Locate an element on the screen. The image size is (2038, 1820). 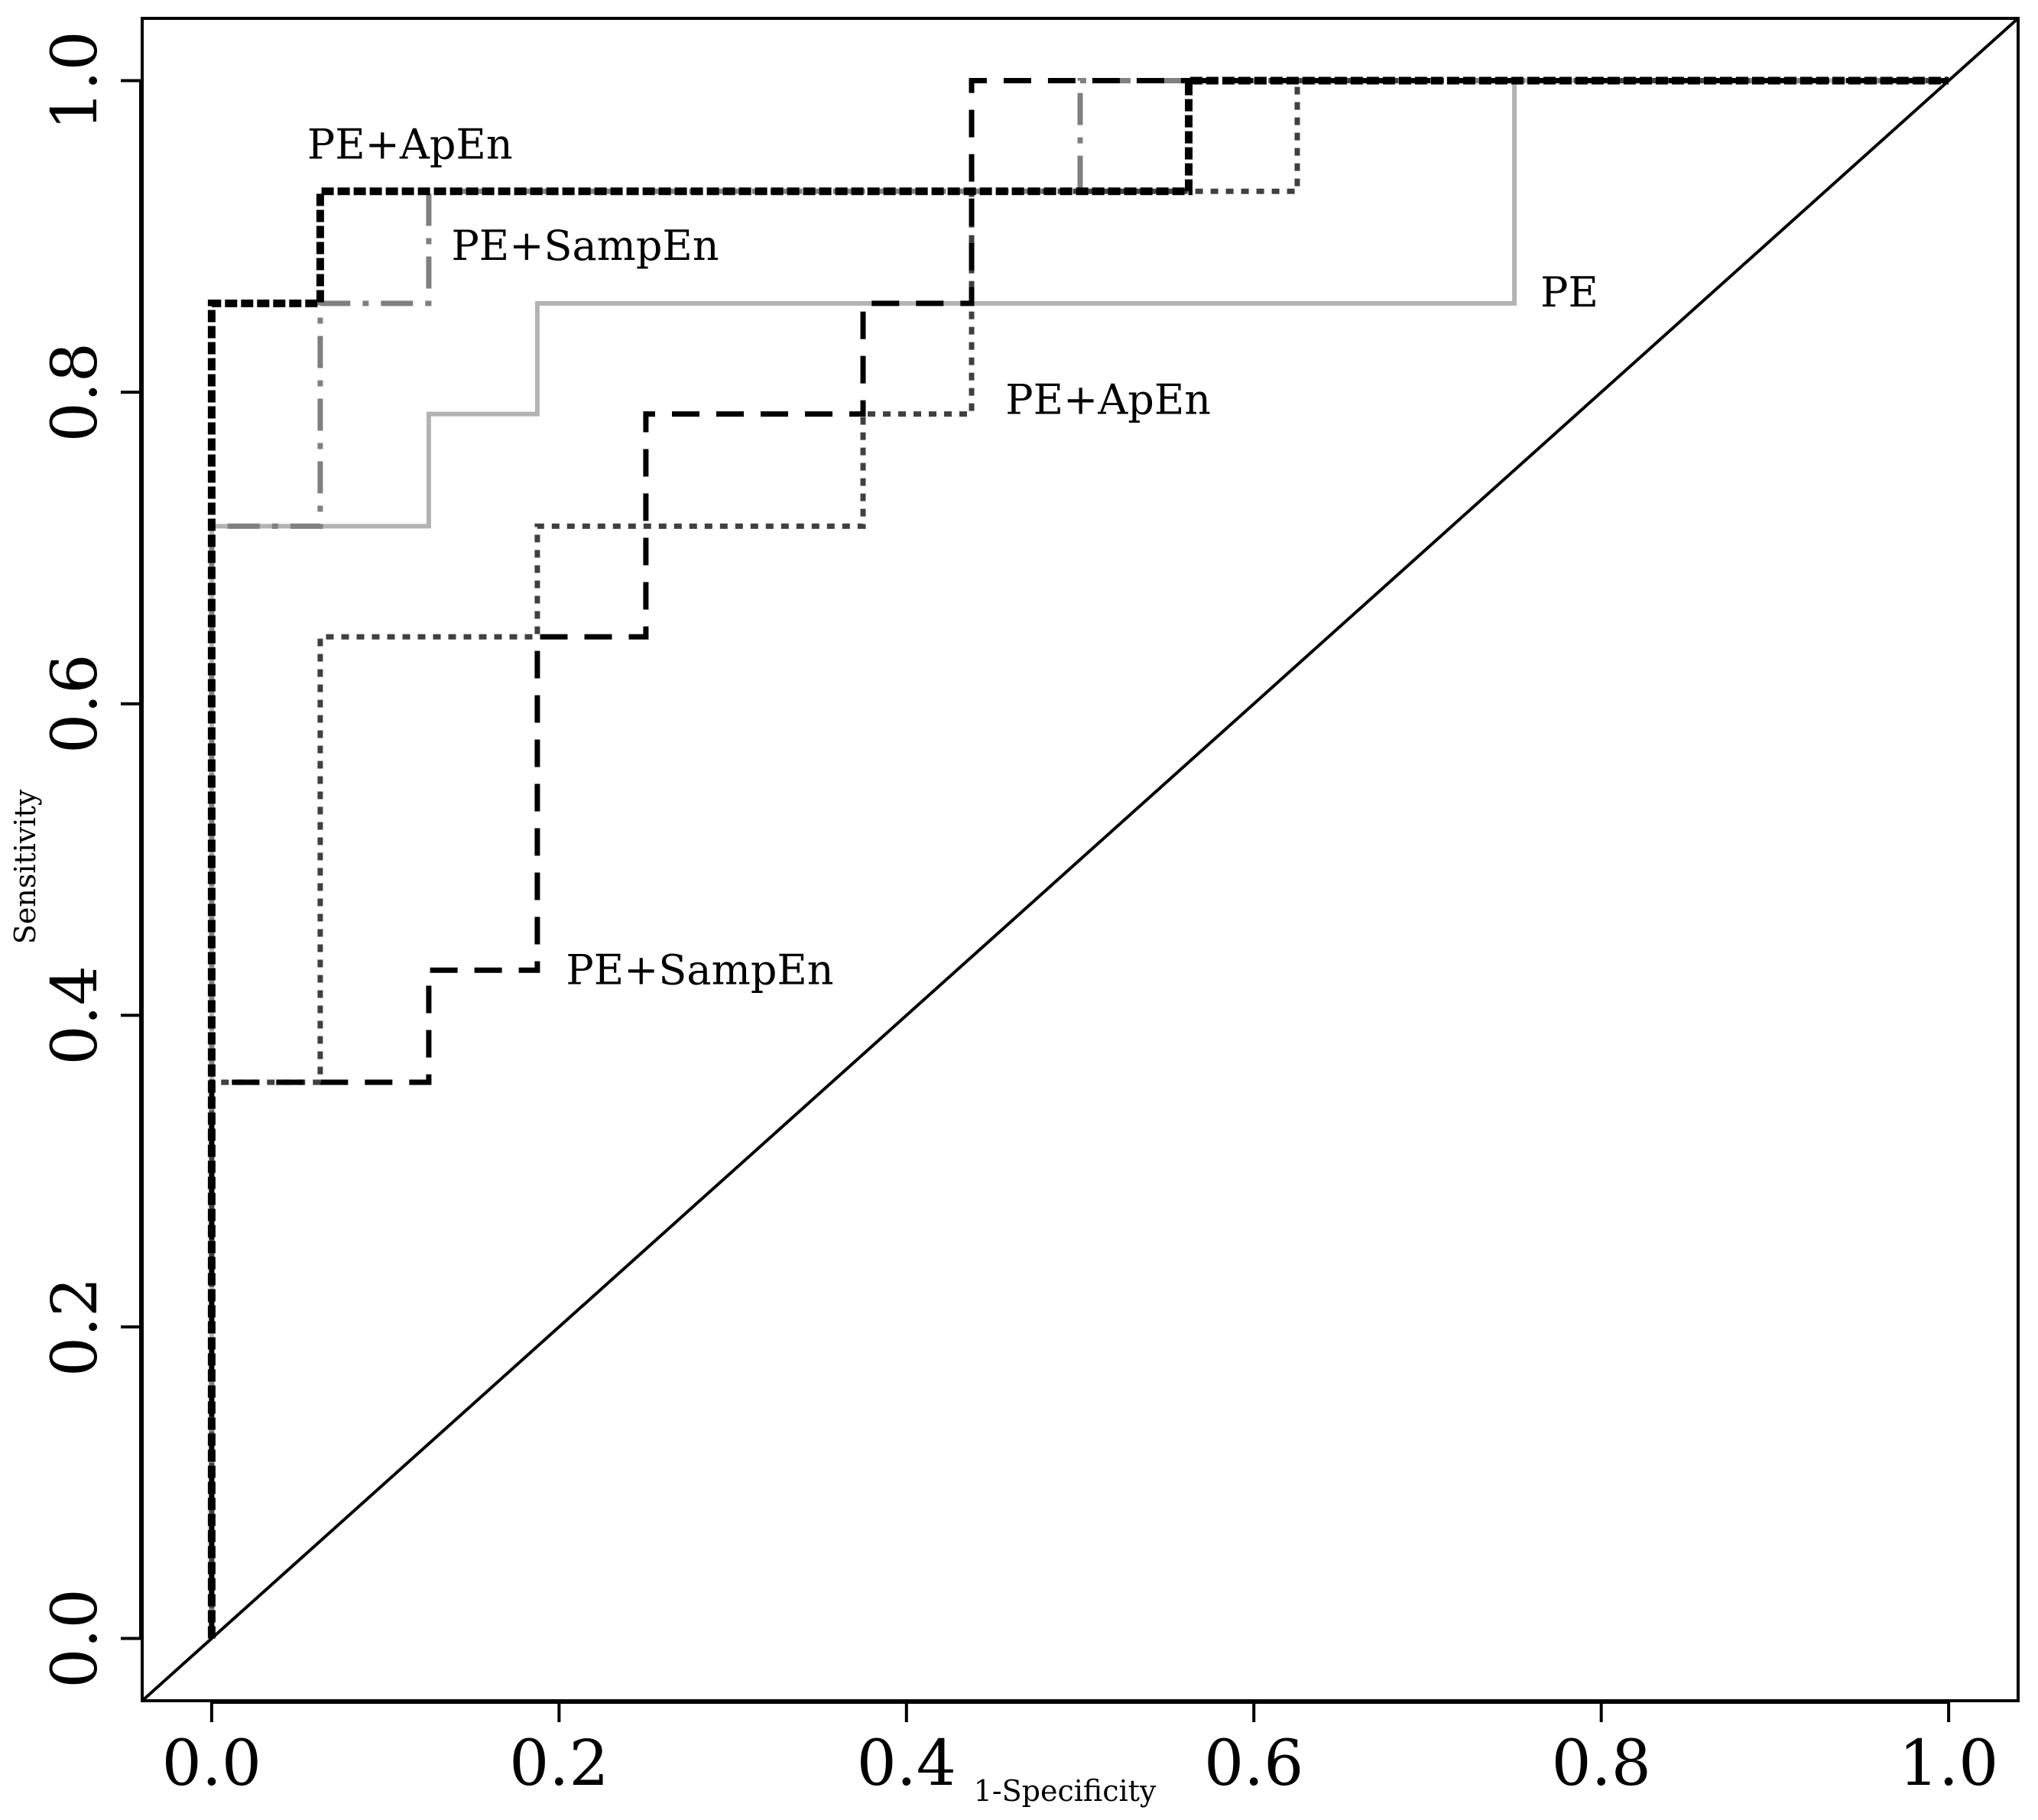
x-tick-label: 0.8 is located at coordinates (1600, 1764).